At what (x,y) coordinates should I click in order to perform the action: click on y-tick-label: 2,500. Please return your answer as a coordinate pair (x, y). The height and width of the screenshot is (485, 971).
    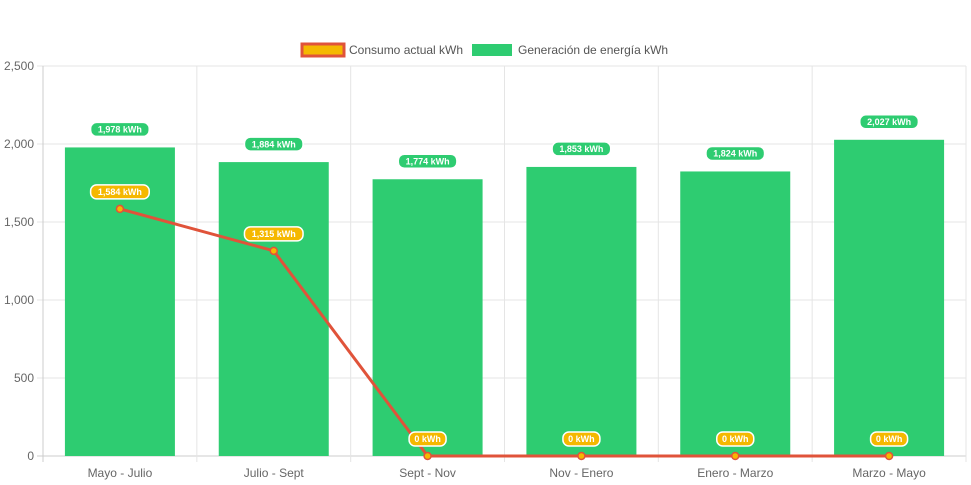
    Looking at the image, I should click on (19, 66).